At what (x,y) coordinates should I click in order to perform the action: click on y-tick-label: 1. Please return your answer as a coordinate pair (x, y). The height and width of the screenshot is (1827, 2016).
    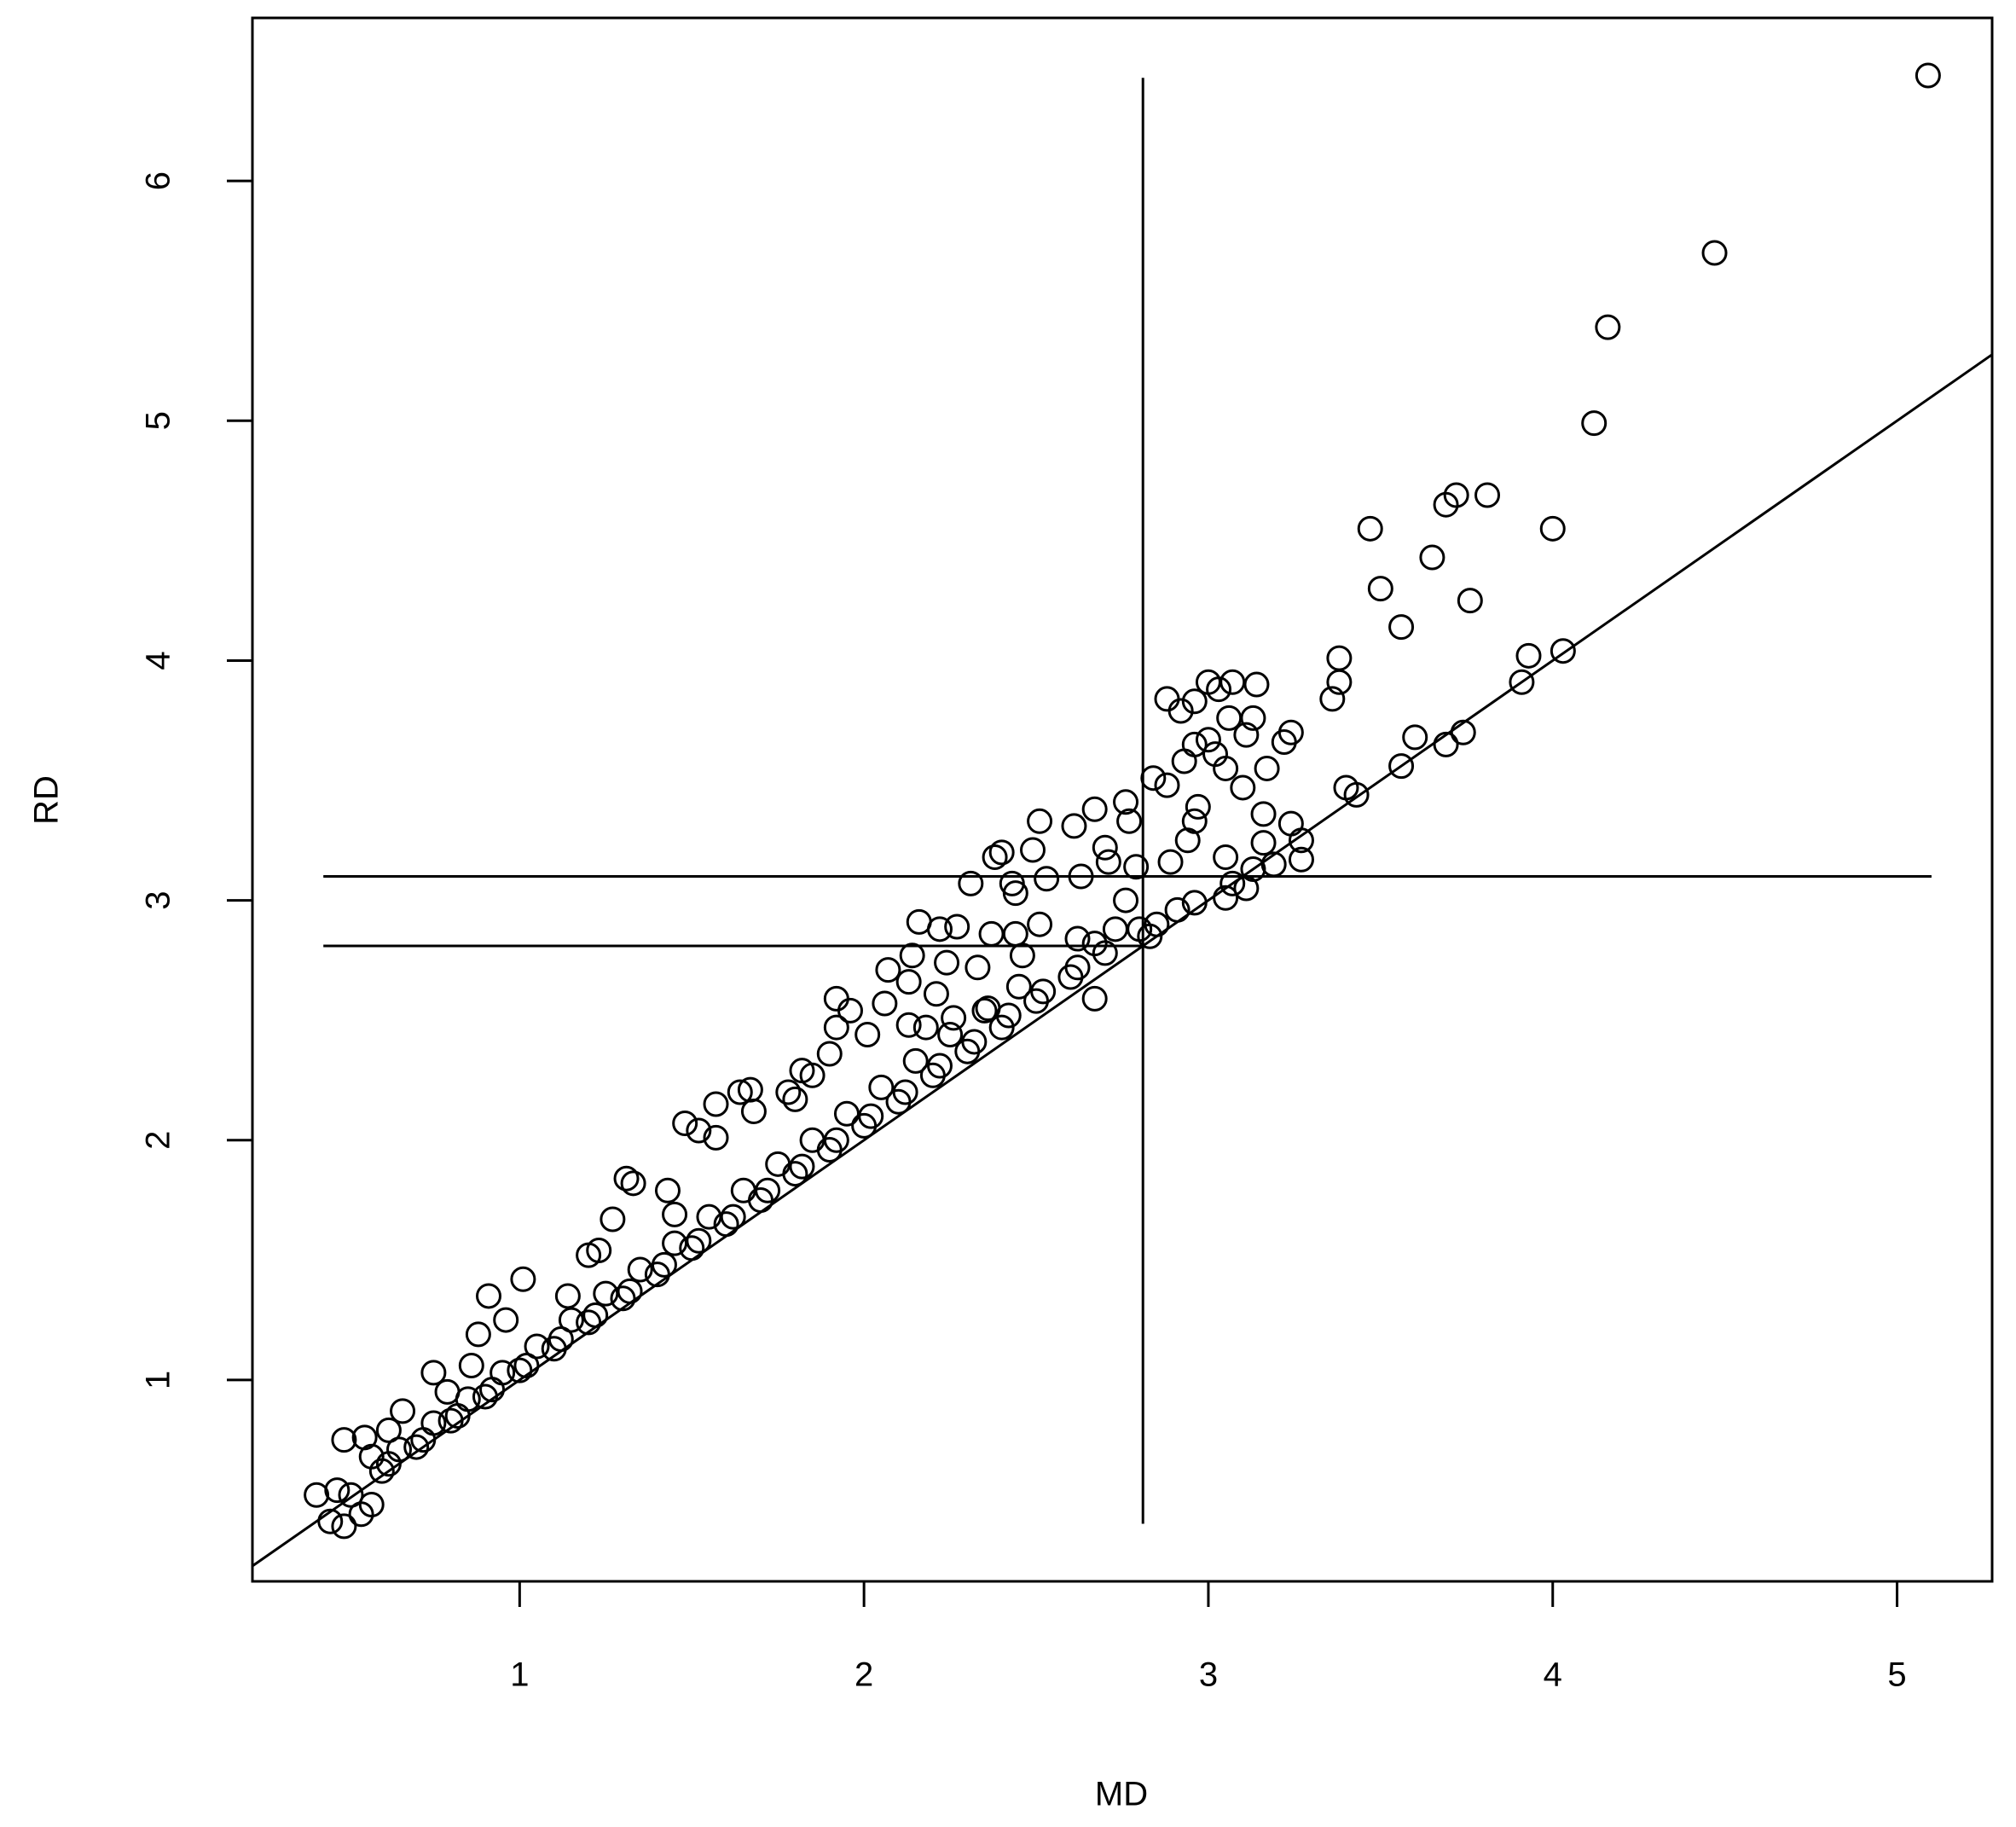
    Looking at the image, I should click on (159, 1380).